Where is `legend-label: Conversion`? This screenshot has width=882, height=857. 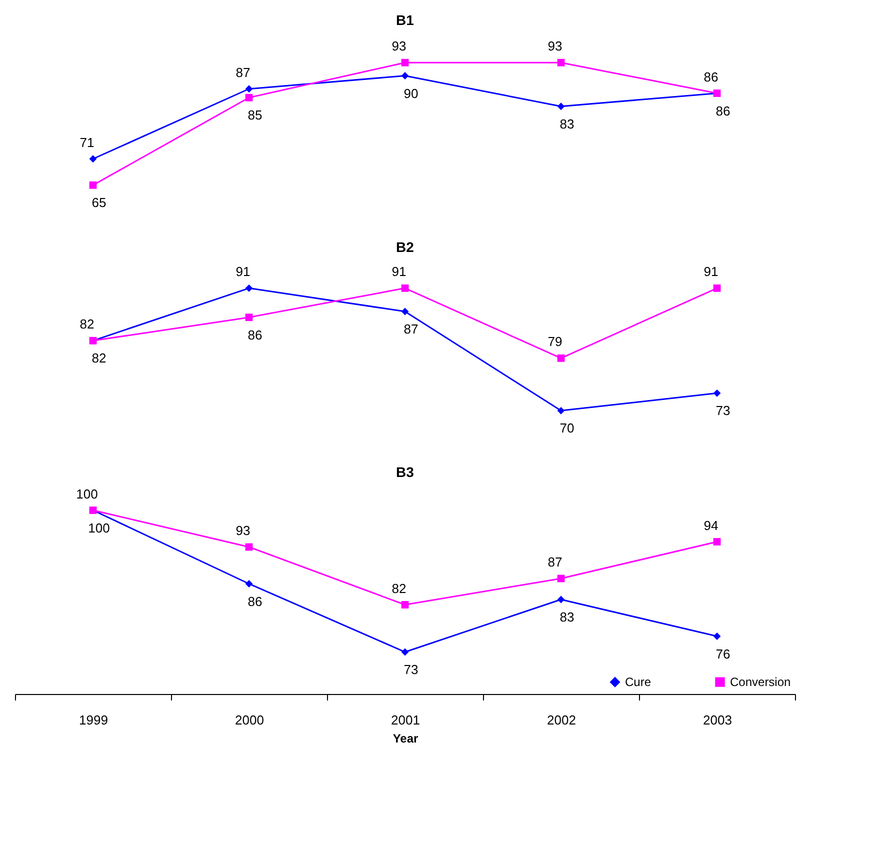 legend-label: Conversion is located at coordinates (760, 682).